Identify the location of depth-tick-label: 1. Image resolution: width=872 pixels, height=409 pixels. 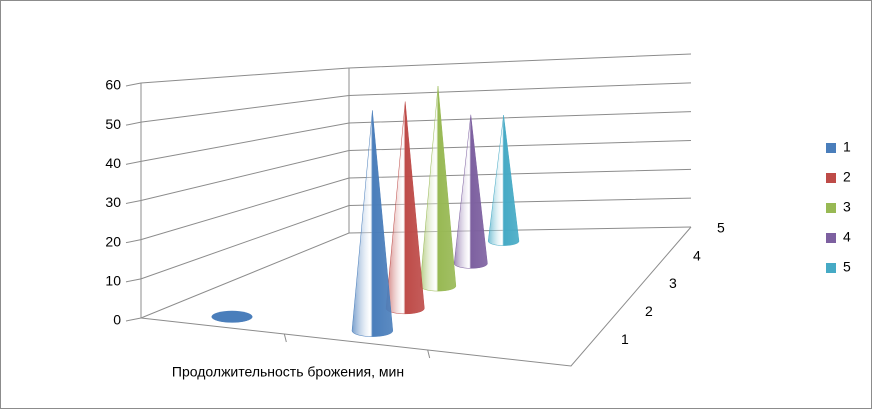
(625, 339).